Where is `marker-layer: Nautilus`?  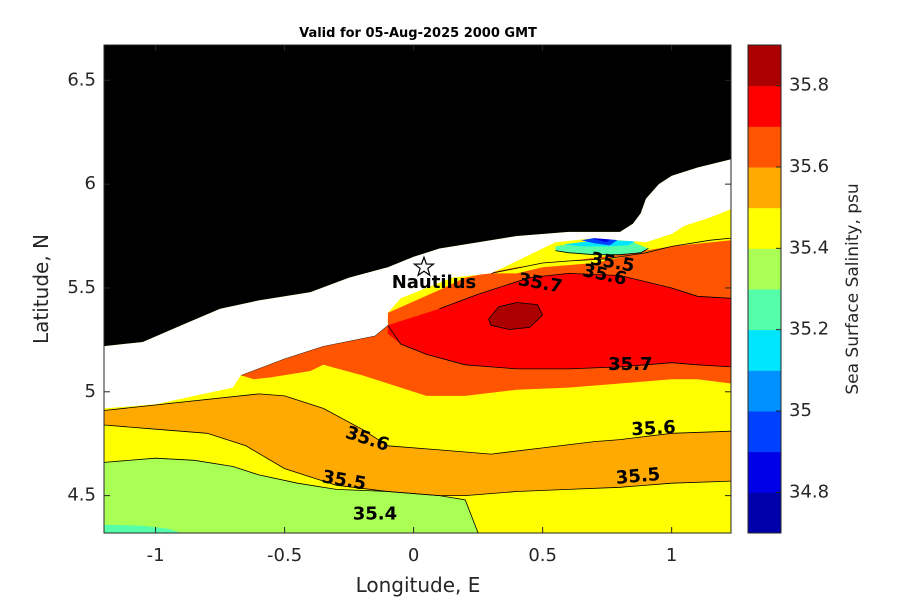 marker-layer: Nautilus is located at coordinates (434, 274).